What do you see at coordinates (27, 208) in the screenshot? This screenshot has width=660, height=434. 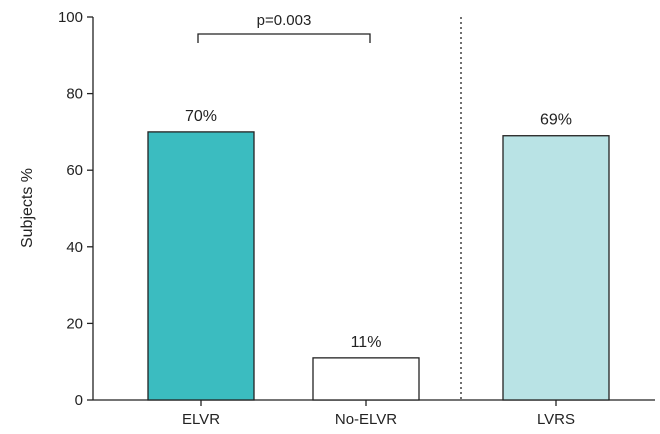 I see `y-axis-label: Subjects %` at bounding box center [27, 208].